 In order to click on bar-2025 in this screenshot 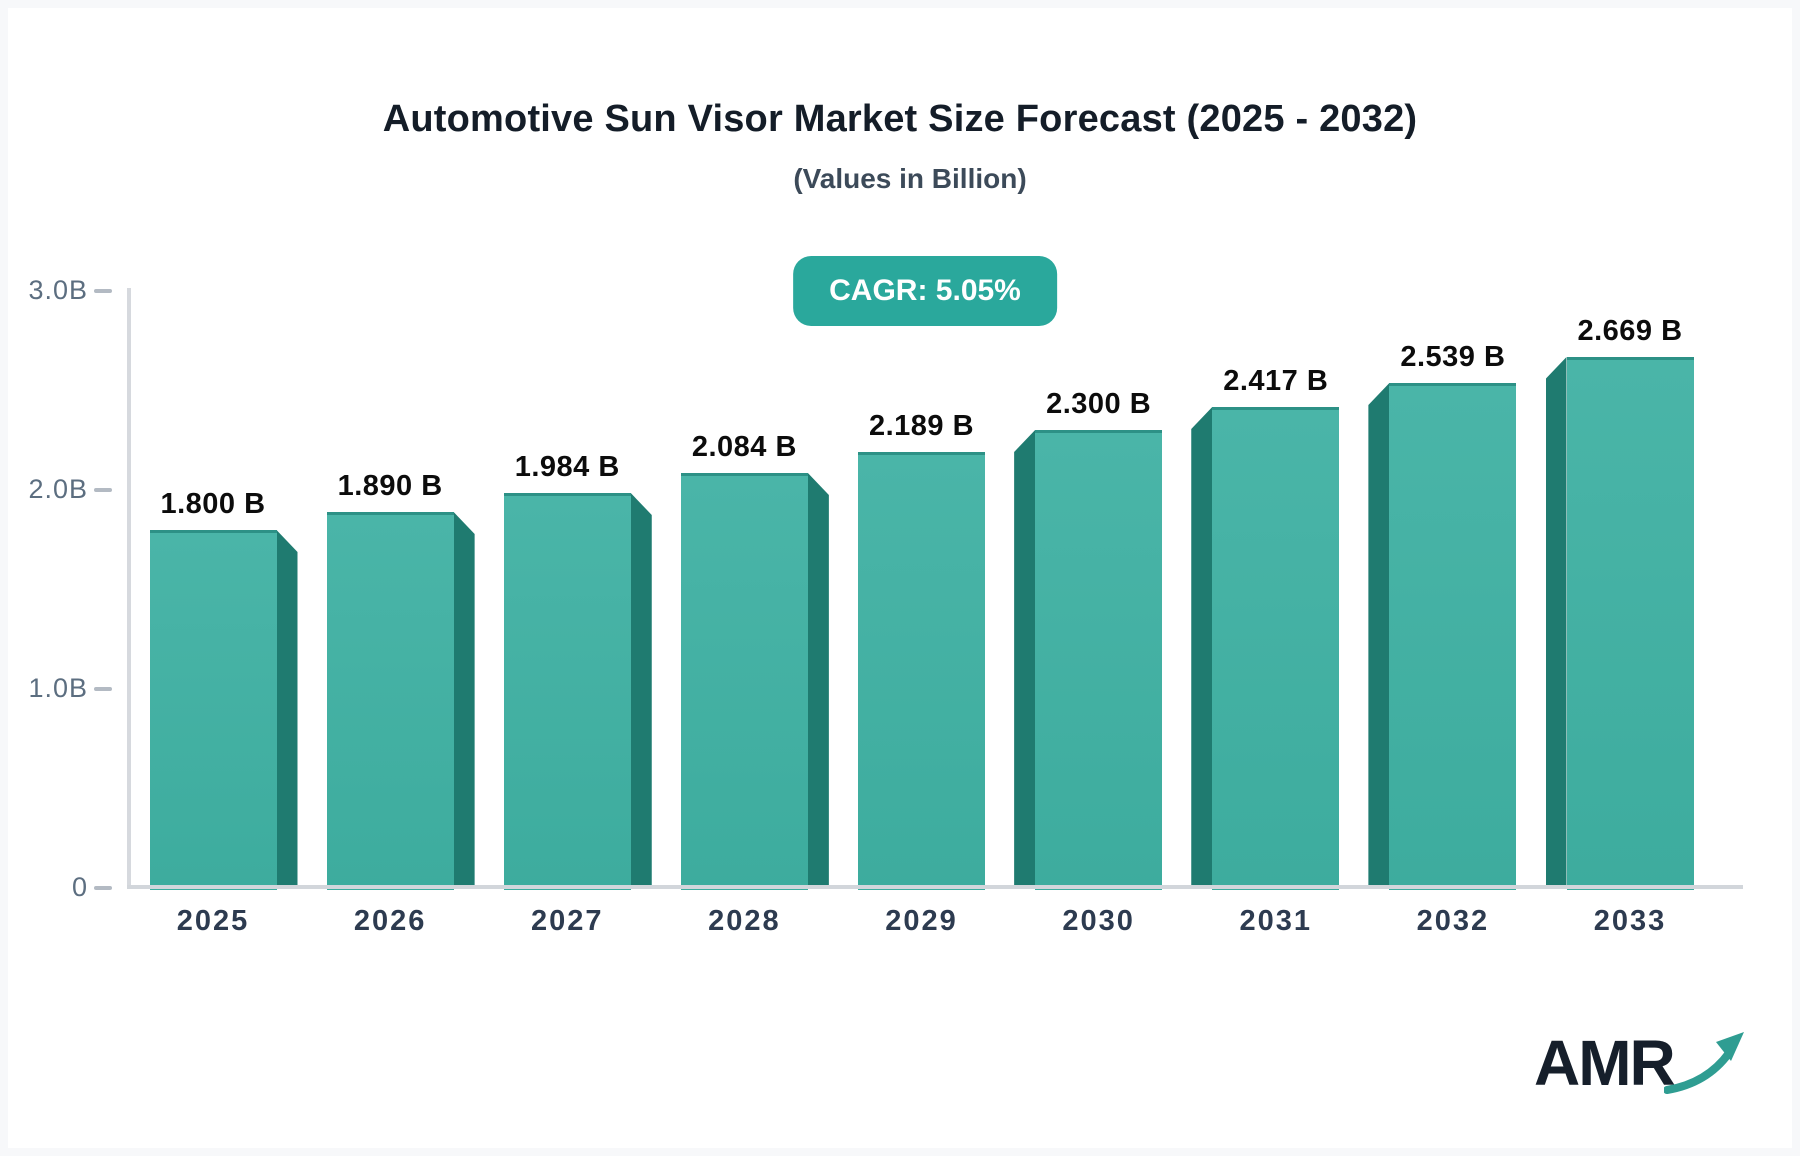, I will do `click(213, 710)`.